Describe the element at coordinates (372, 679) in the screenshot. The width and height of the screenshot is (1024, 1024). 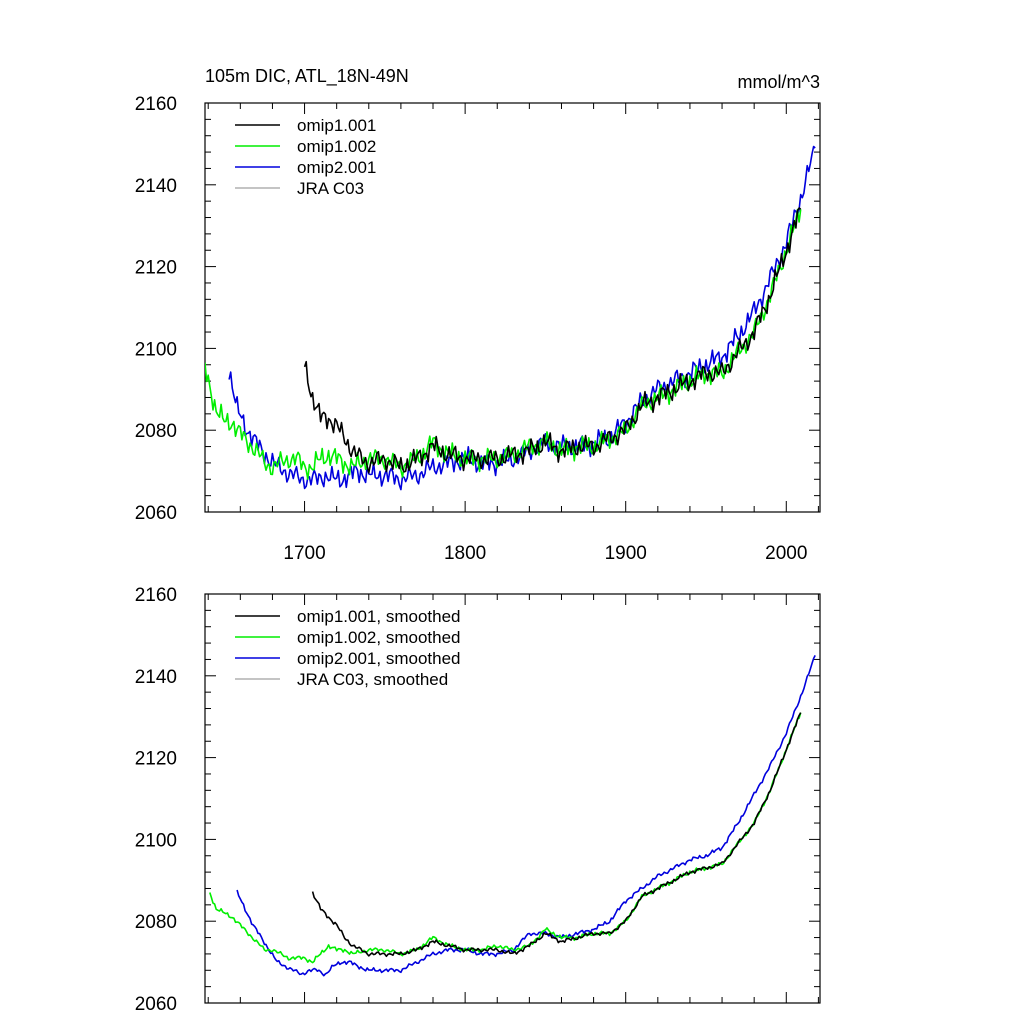
I see `legend-label: JRA C03, smoothed` at that location.